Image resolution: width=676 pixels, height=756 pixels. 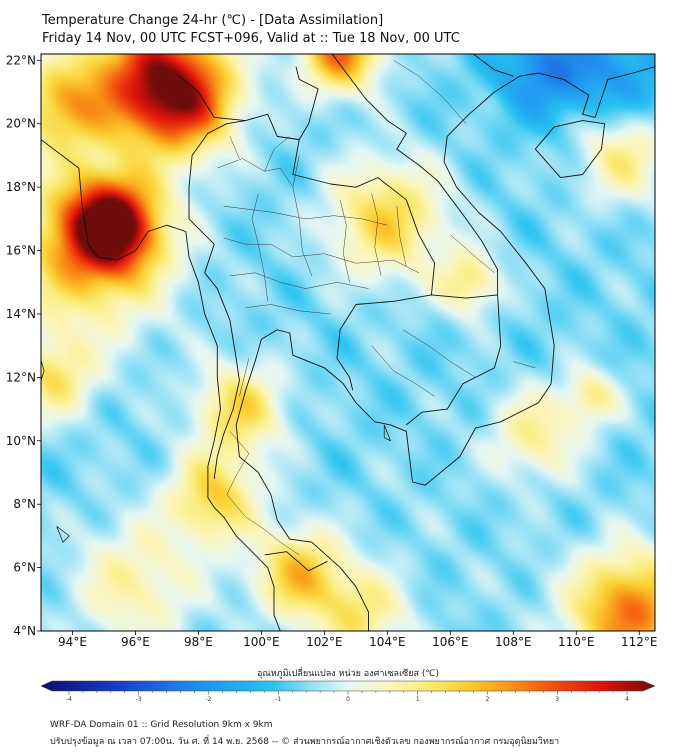 I want to click on lon-tick-label: 106°E, so click(x=450, y=642).